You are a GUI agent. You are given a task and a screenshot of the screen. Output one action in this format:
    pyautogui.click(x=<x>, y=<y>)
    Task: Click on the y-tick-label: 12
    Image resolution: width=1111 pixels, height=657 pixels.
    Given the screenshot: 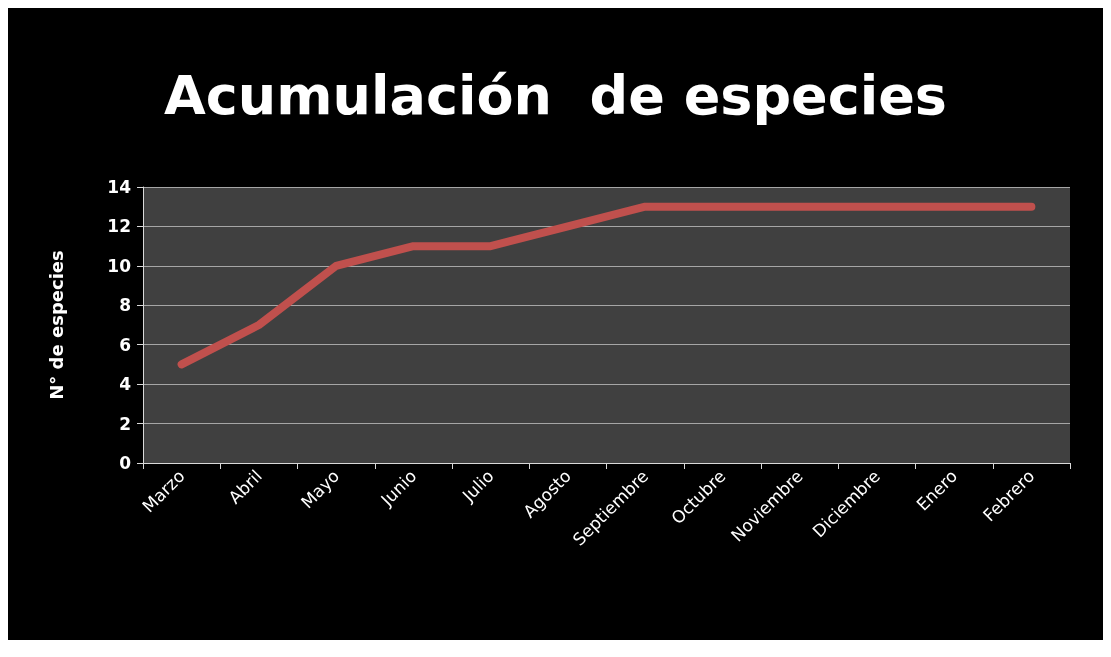 What is the action you would take?
    pyautogui.click(x=119, y=226)
    